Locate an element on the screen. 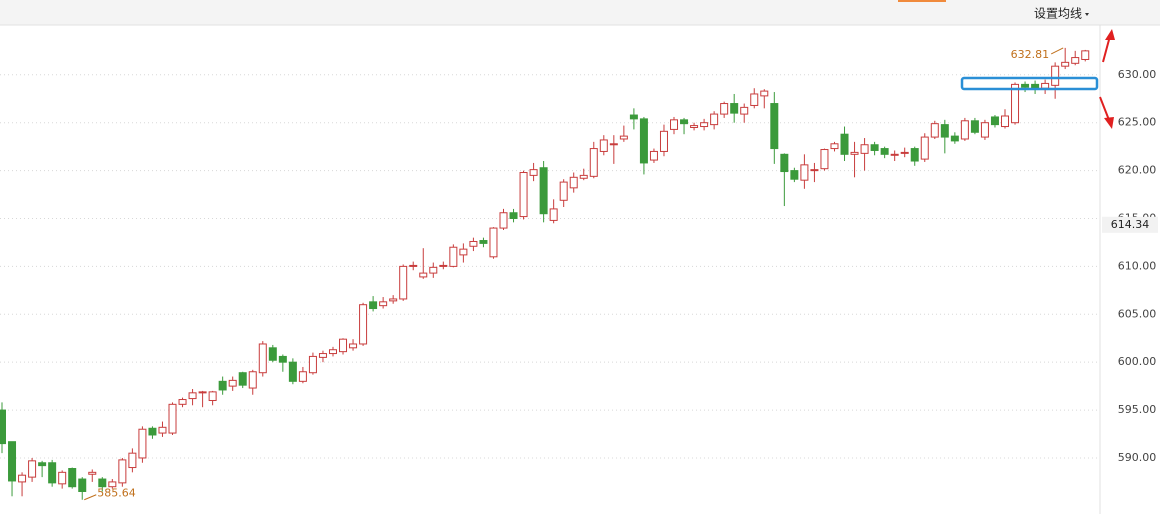  header-bar is located at coordinates (580, 12).